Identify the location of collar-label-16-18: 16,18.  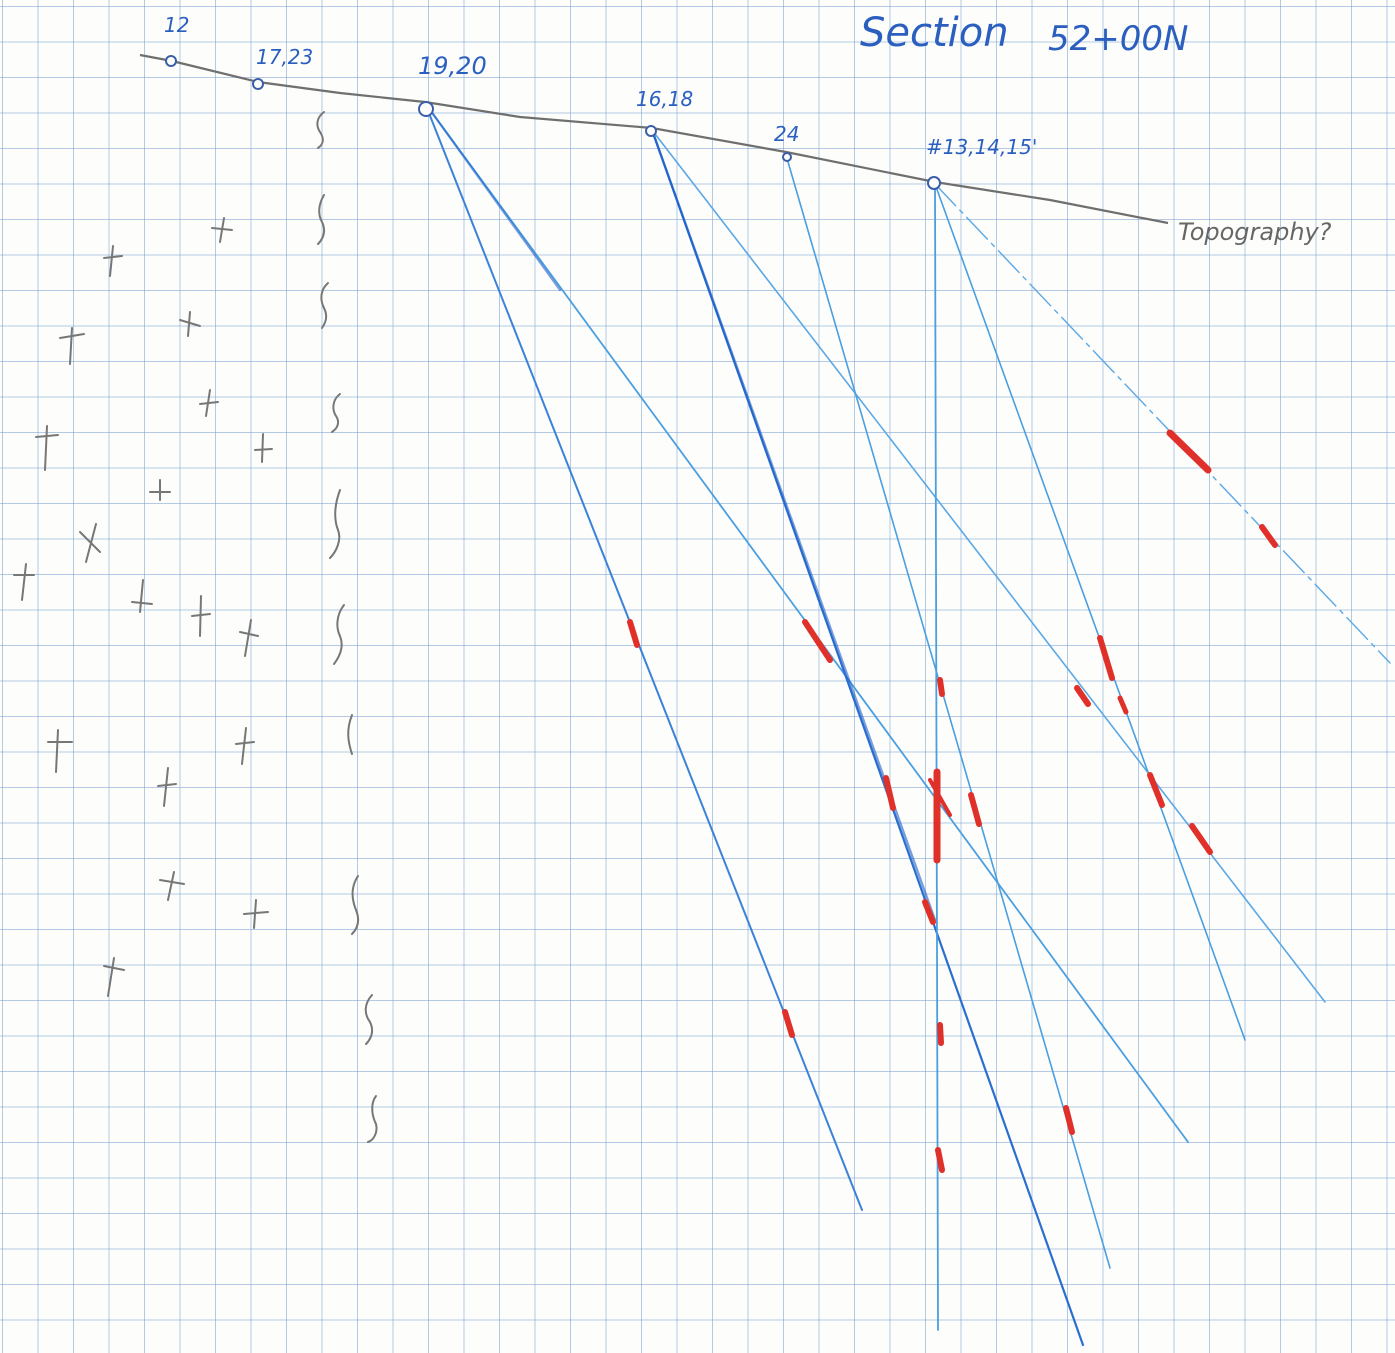
(664, 99).